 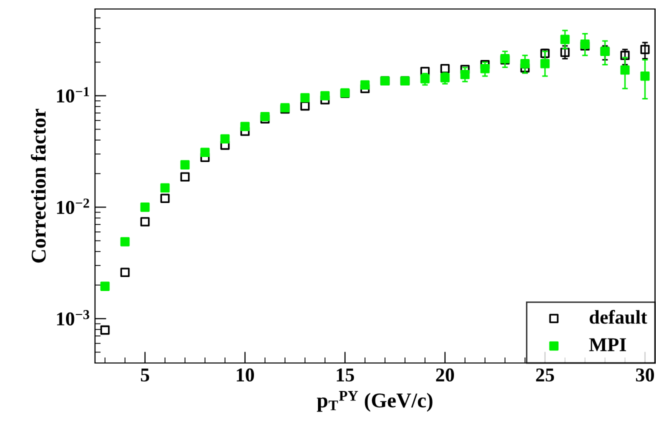 What do you see at coordinates (345, 375) in the screenshot?
I see `x-tick-label: 15` at bounding box center [345, 375].